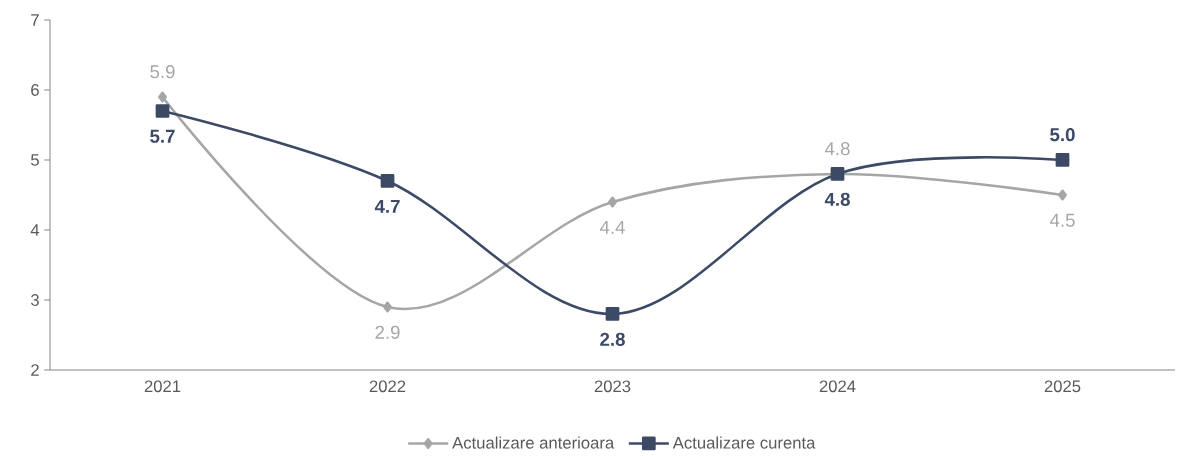 The image size is (1185, 456). I want to click on y-tick-label: 6, so click(35, 90).